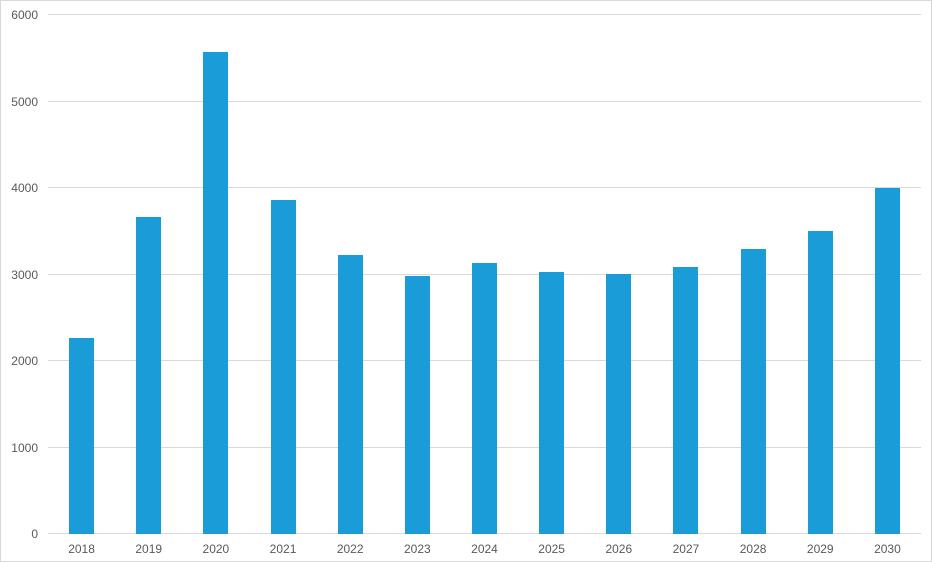  I want to click on x-axis-label-2019: 2019, so click(149, 549).